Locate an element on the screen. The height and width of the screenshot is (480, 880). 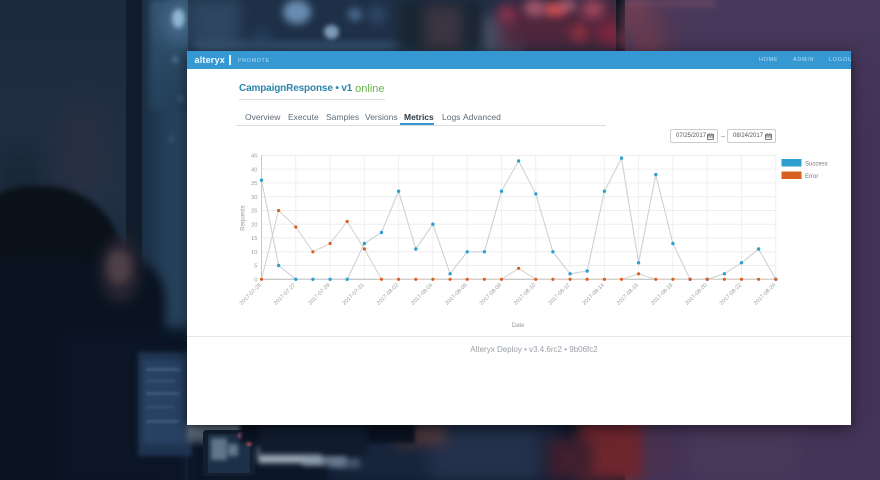
svg-text: 20 is located at coordinates (254, 225).